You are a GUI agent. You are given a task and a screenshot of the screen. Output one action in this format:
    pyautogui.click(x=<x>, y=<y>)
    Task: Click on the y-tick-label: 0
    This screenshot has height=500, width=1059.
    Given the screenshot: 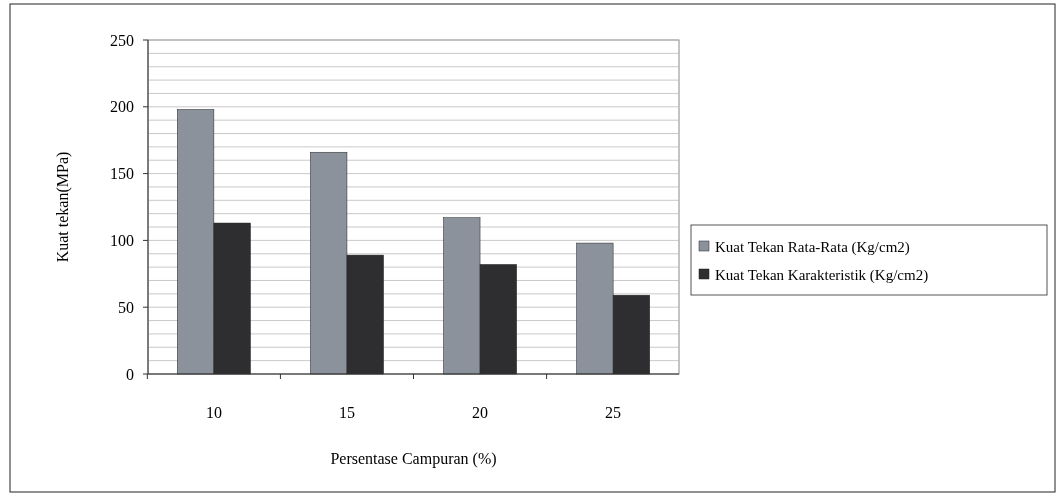 What is the action you would take?
    pyautogui.click(x=130, y=374)
    